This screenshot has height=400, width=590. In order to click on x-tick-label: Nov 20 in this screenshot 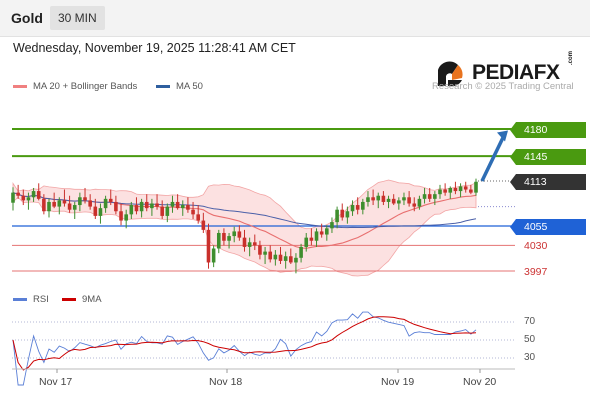, I will do `click(480, 382)`.